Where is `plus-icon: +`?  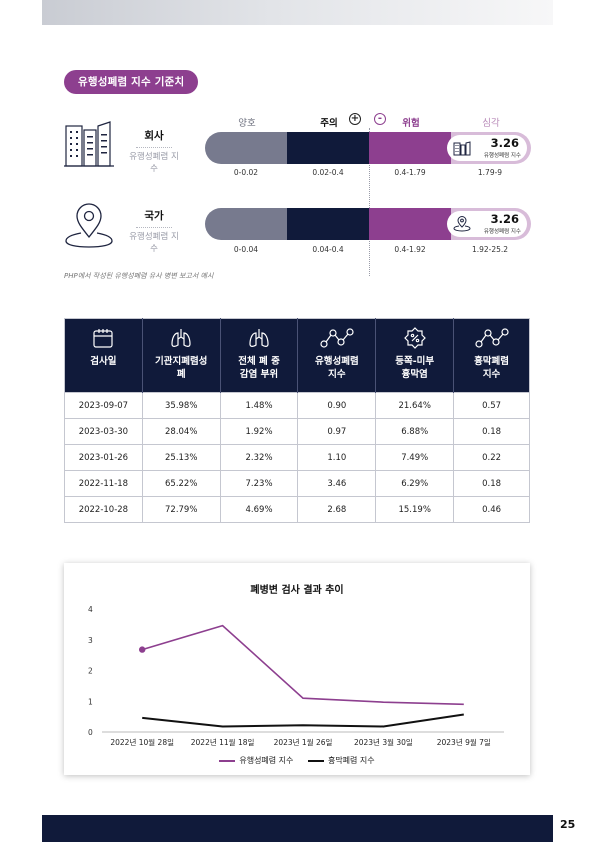 plus-icon: + is located at coordinates (355, 119).